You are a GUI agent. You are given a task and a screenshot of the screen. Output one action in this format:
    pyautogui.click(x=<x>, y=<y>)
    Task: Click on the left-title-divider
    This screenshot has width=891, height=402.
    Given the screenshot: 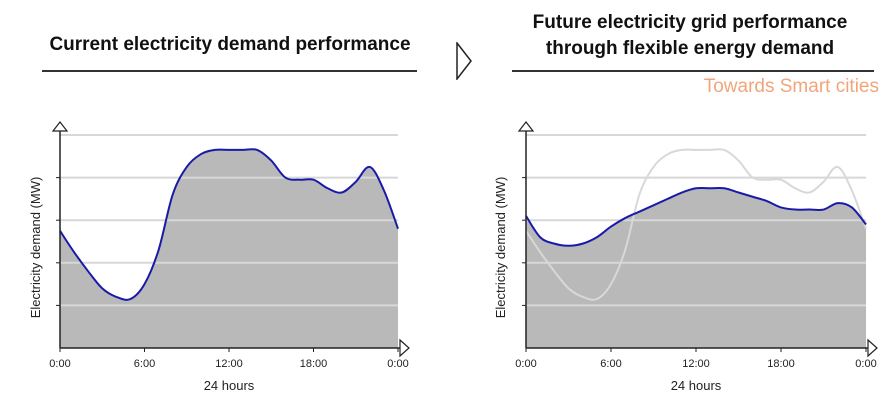 What is the action you would take?
    pyautogui.click(x=229, y=71)
    